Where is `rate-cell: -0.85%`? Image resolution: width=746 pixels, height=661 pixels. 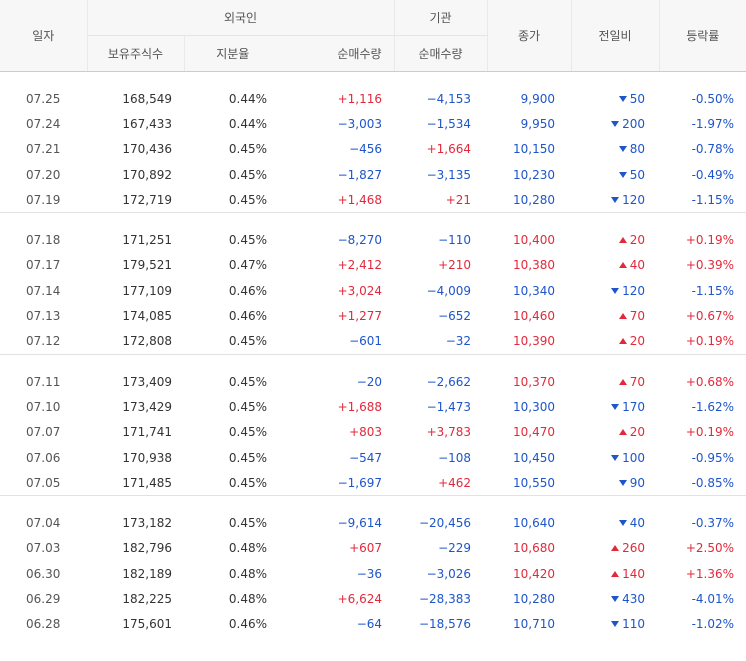
rate-cell: -0.85% is located at coordinates (713, 482).